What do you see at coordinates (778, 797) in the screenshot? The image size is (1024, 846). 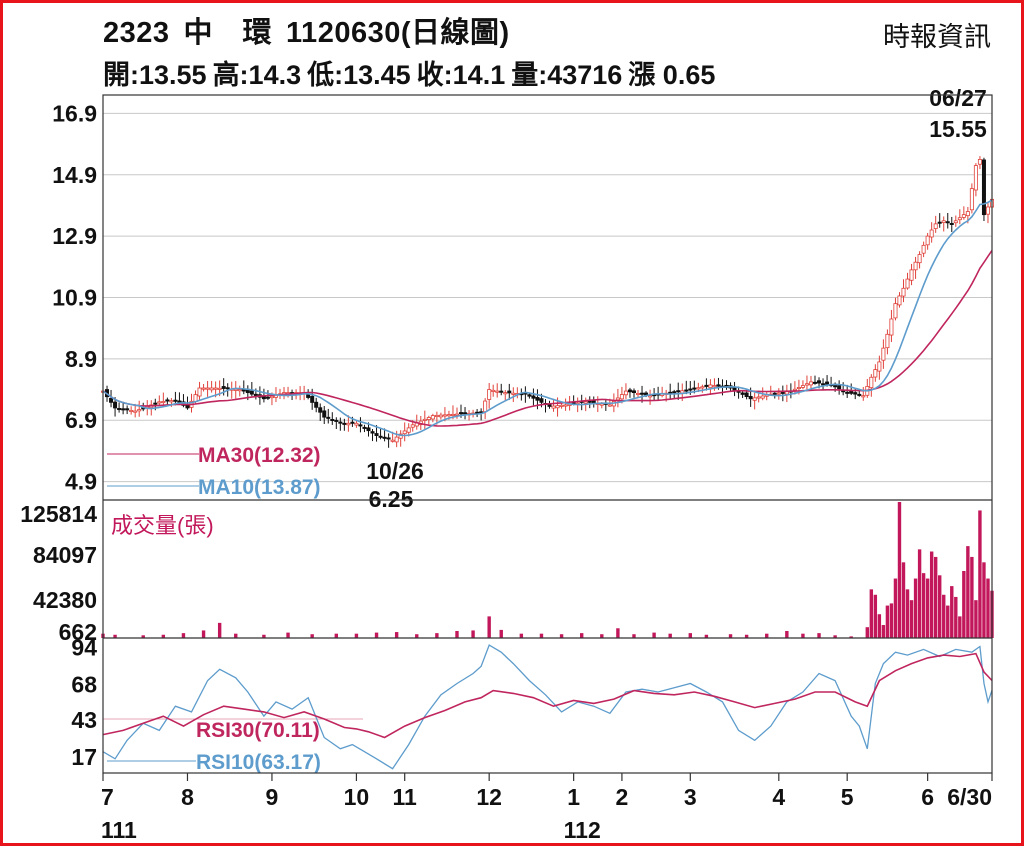 I see `x-tick-label: 4` at bounding box center [778, 797].